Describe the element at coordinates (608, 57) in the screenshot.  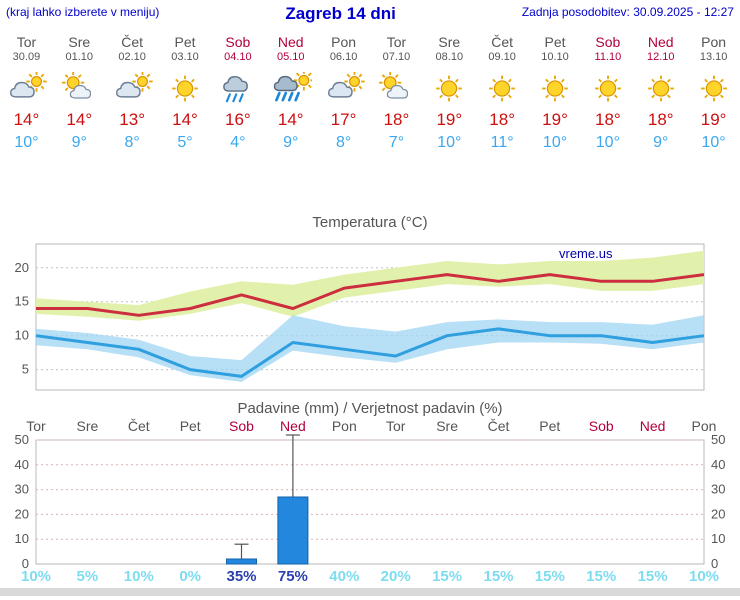
I see `day-date: 11.10` at that location.